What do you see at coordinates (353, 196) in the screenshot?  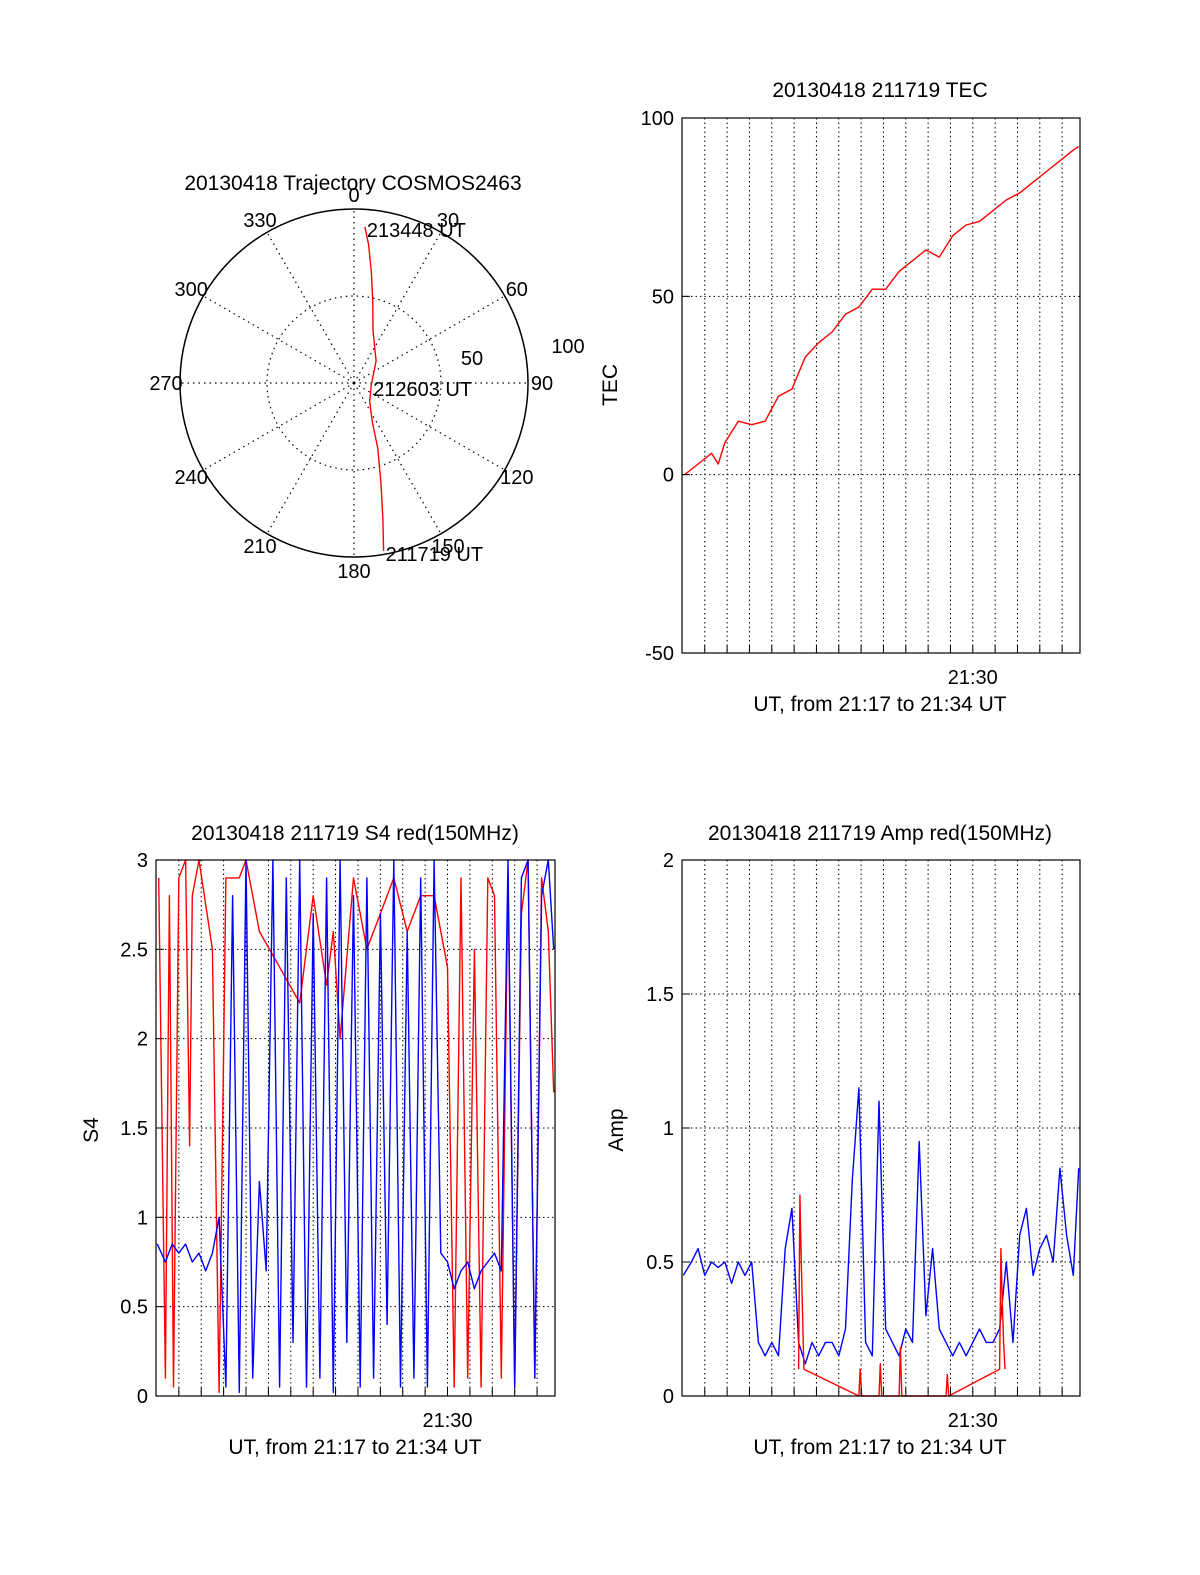 I see `azimuth-label: 0` at bounding box center [353, 196].